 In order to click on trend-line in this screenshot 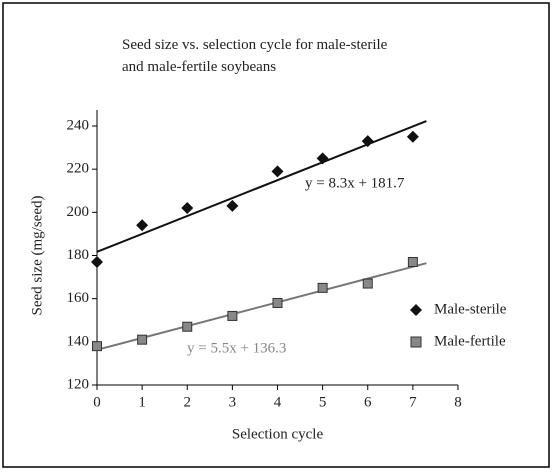, I will do `click(261, 306)`.